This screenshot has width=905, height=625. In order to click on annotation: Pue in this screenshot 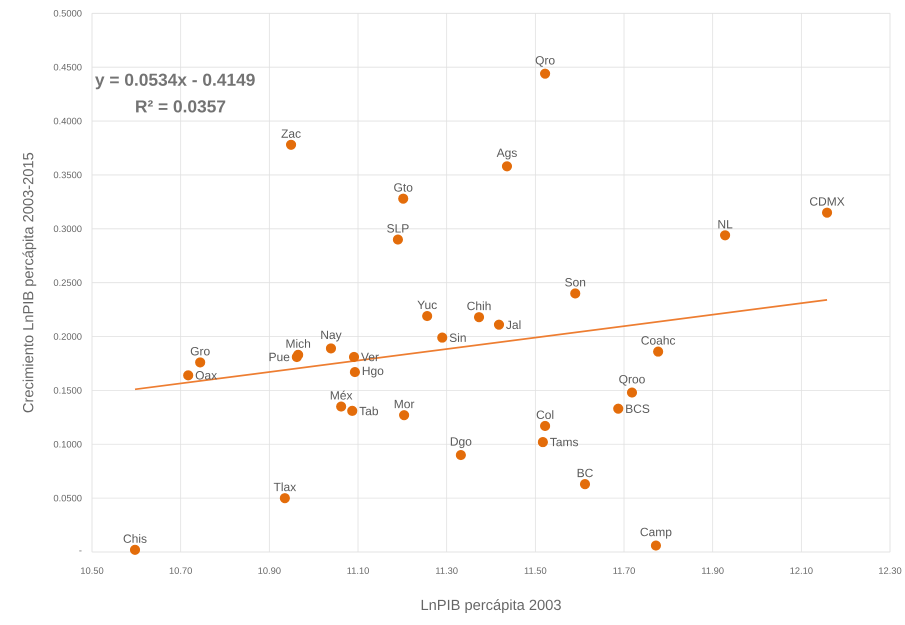, I will do `click(280, 357)`.